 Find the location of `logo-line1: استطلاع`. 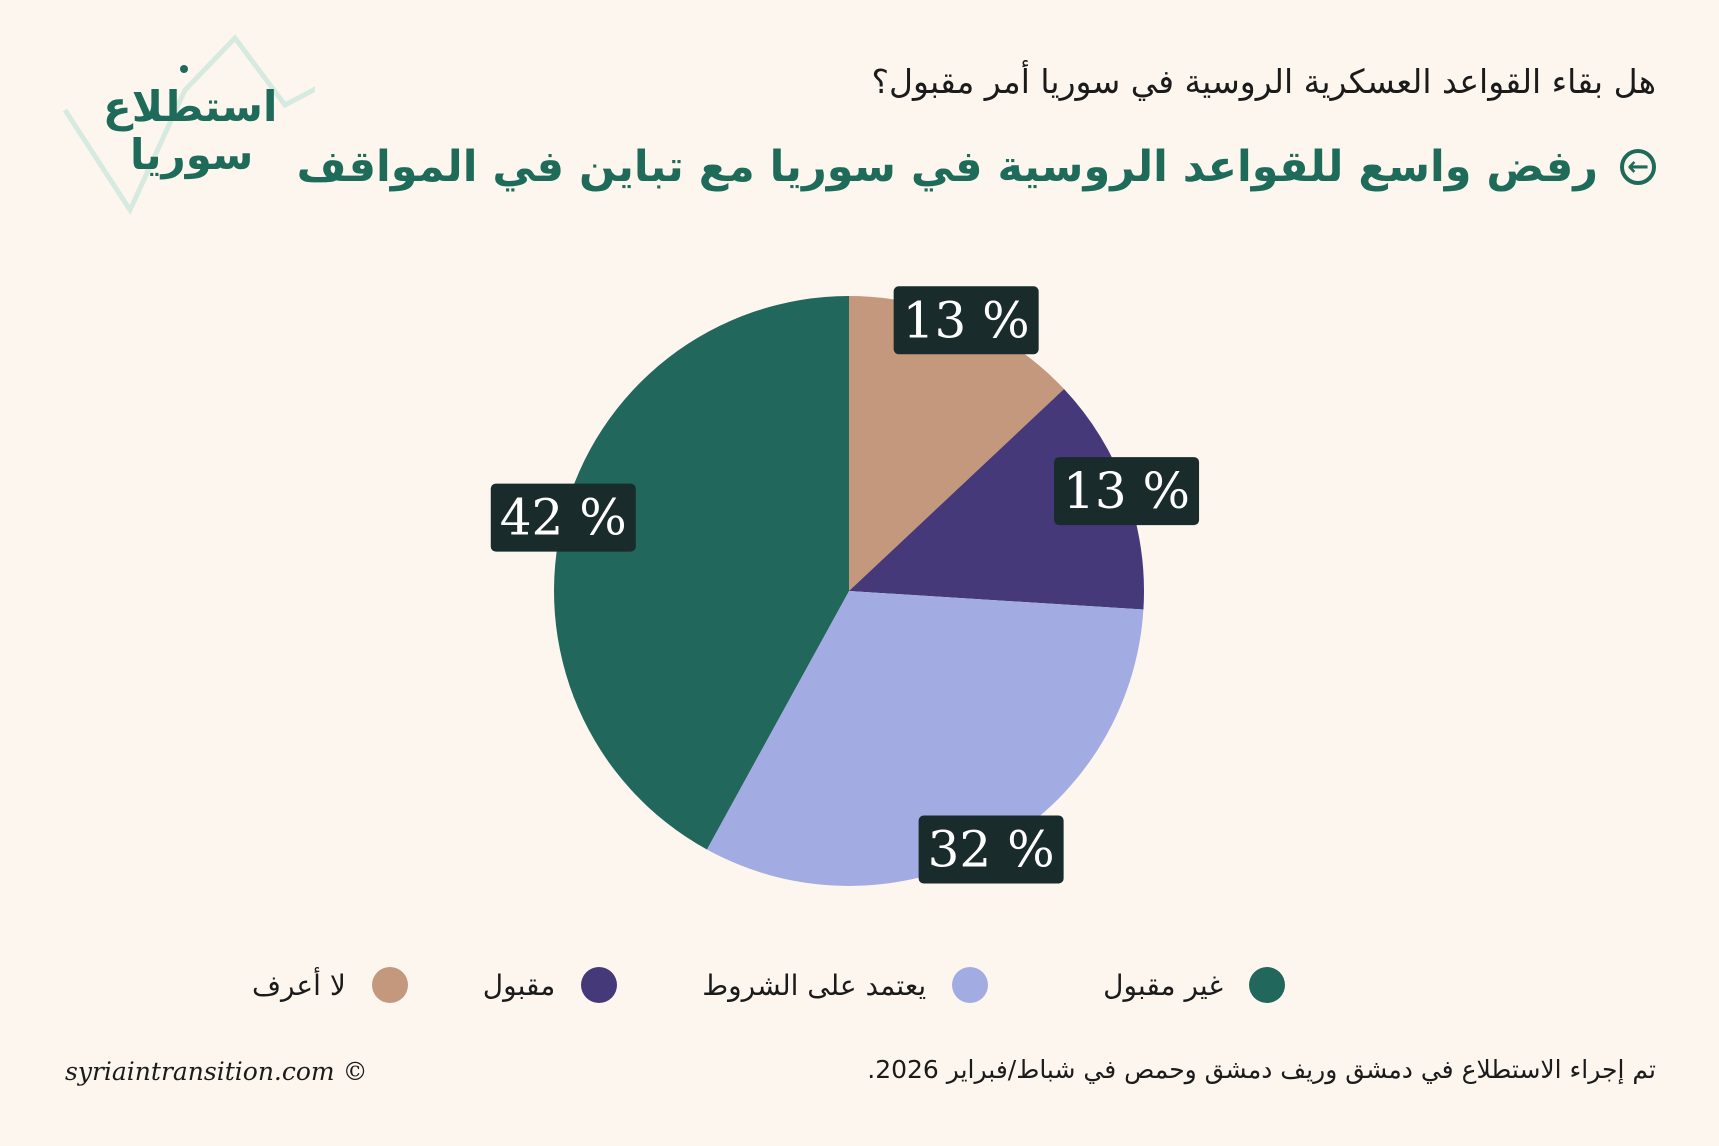

logo-line1: استطلاع is located at coordinates (190, 106).